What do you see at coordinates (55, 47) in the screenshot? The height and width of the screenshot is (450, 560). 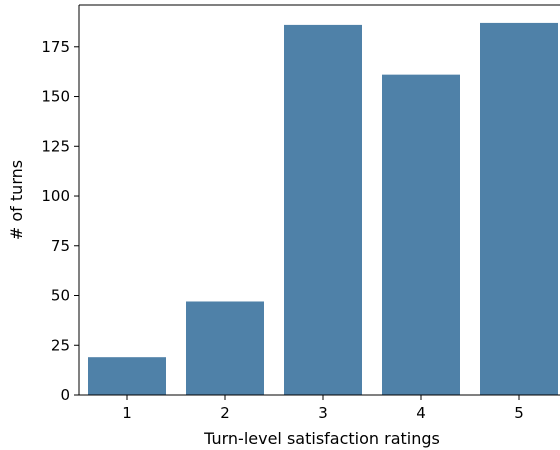 I see `y-tick-label: 175` at bounding box center [55, 47].